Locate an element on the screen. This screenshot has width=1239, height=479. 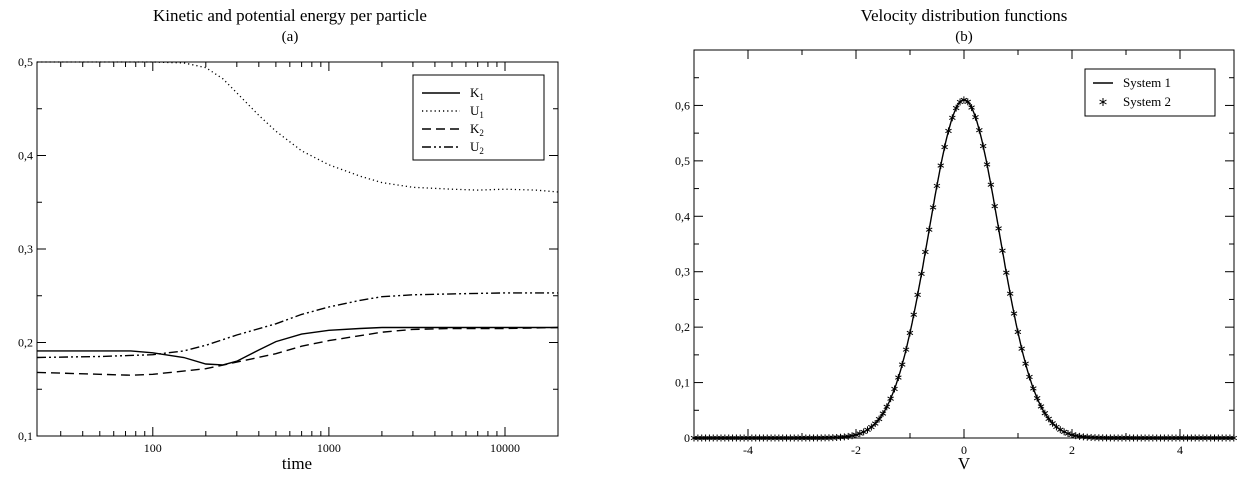
chart-a-x-axis-label: time is located at coordinates (297, 463).